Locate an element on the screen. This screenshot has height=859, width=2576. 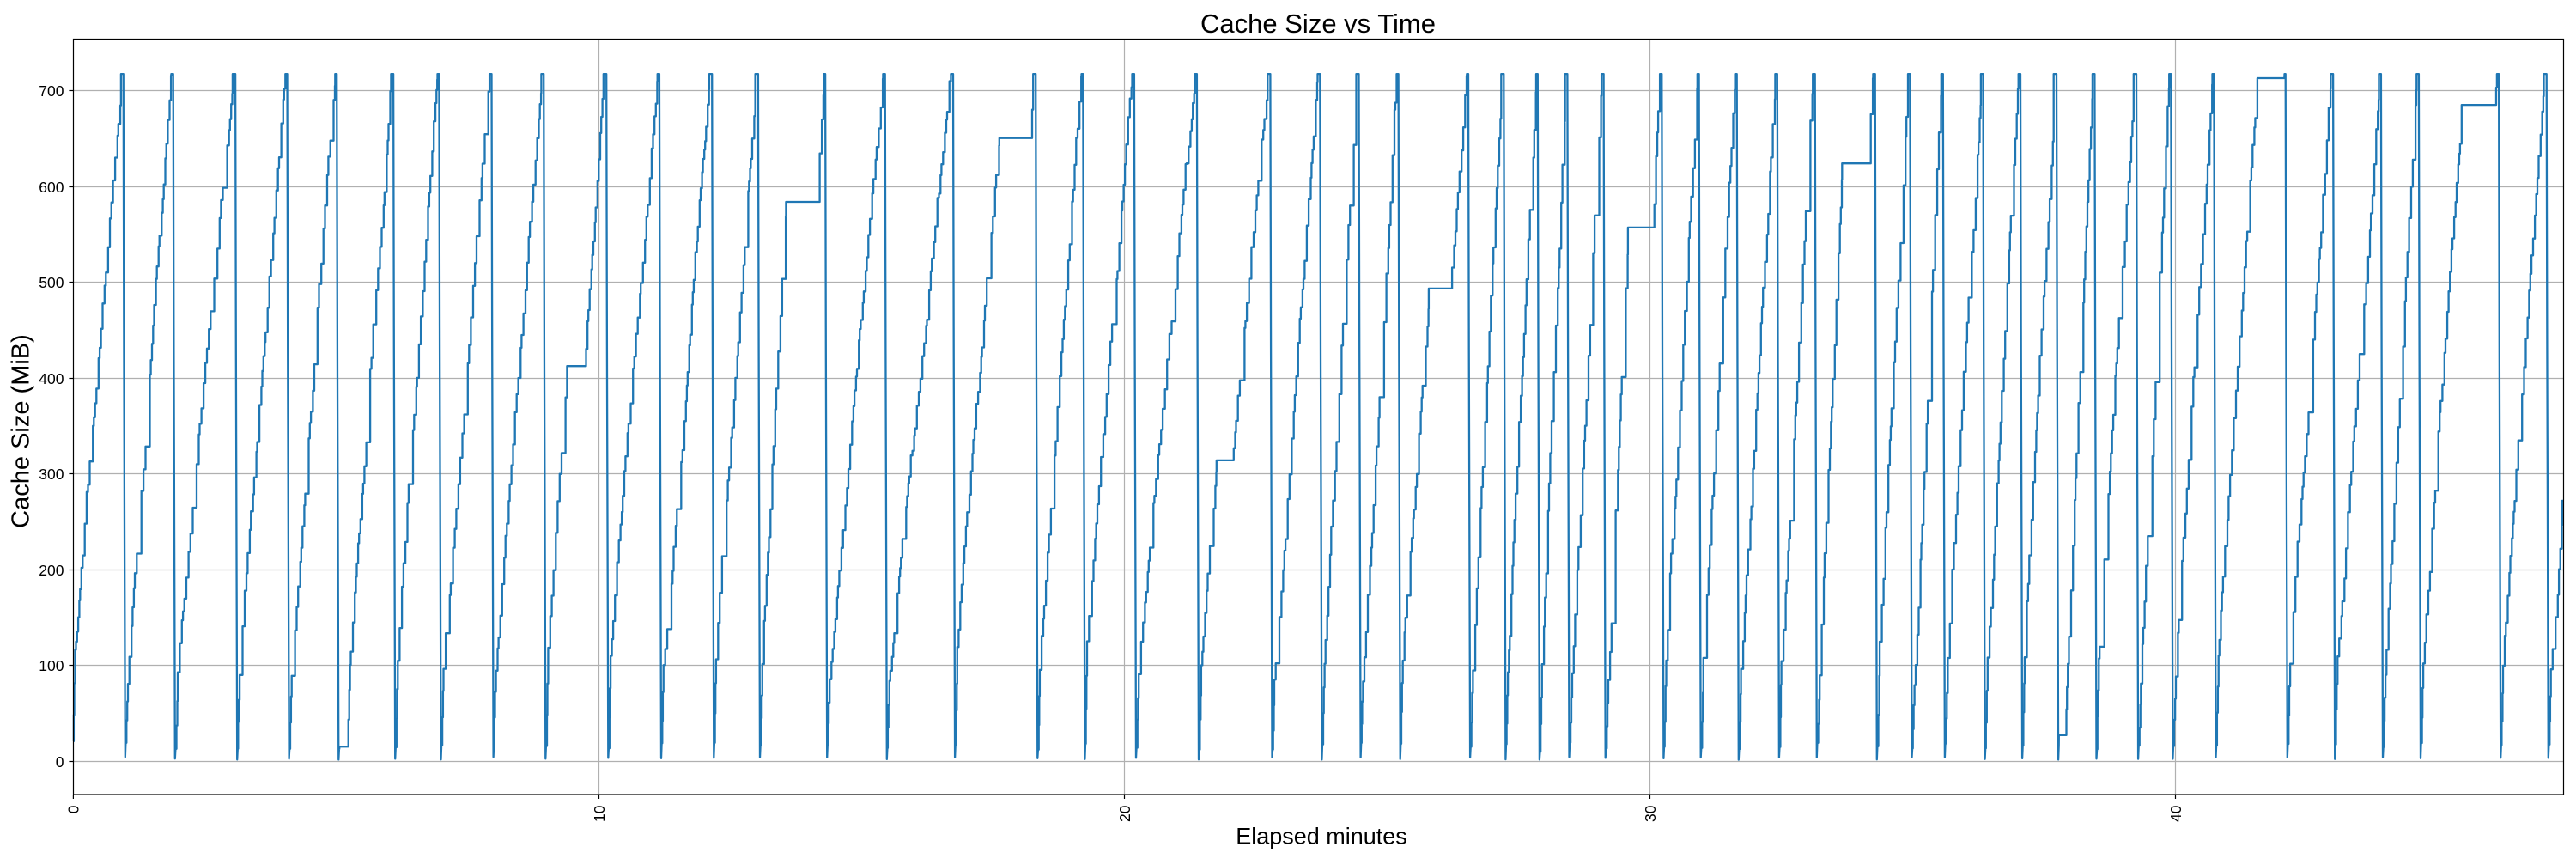
svg-text: 20 is located at coordinates (1124, 814).